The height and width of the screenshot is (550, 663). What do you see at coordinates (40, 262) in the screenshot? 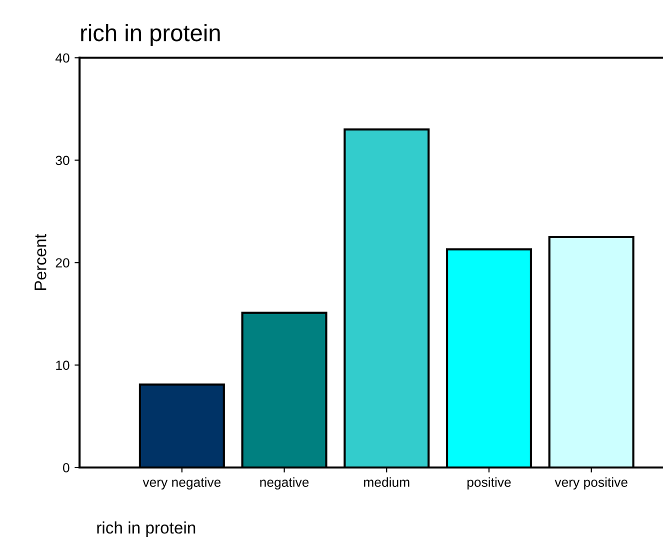
I see `y-axis-title: Percent` at bounding box center [40, 262].